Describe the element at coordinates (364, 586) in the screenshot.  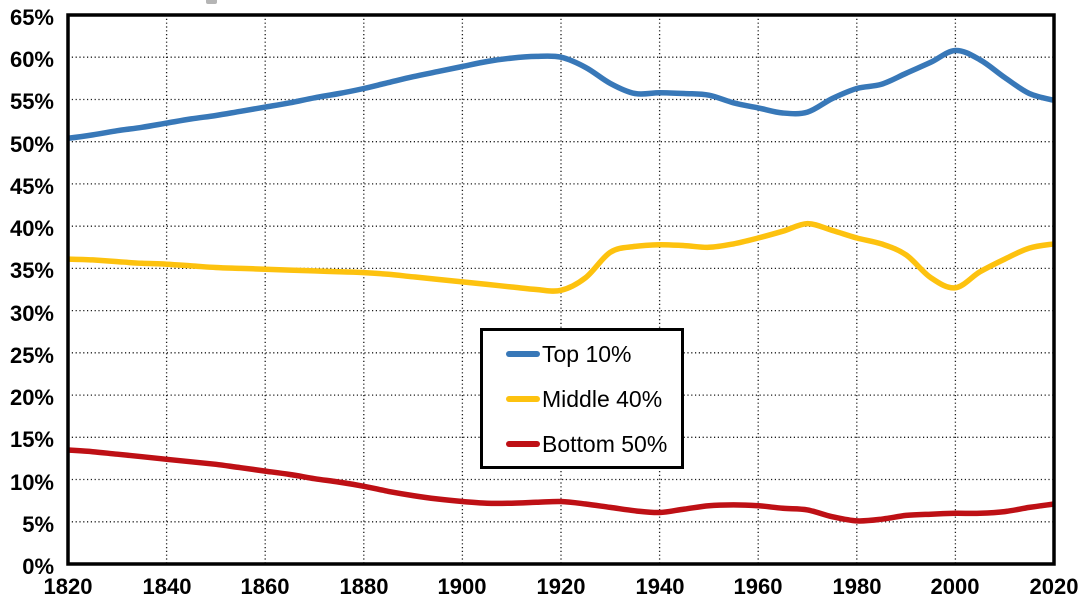
I see `x-tick-label: 1880` at that location.